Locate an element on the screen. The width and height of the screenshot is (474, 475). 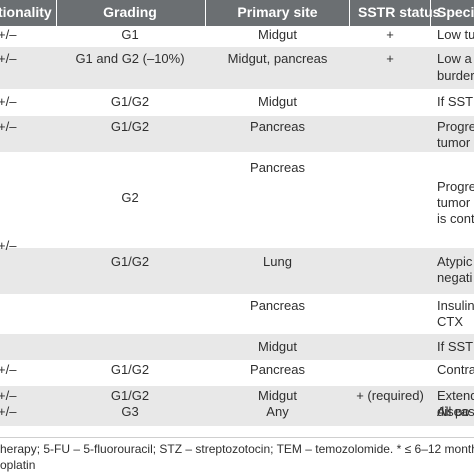
cell-grading: G2 is located at coordinates (130, 197).